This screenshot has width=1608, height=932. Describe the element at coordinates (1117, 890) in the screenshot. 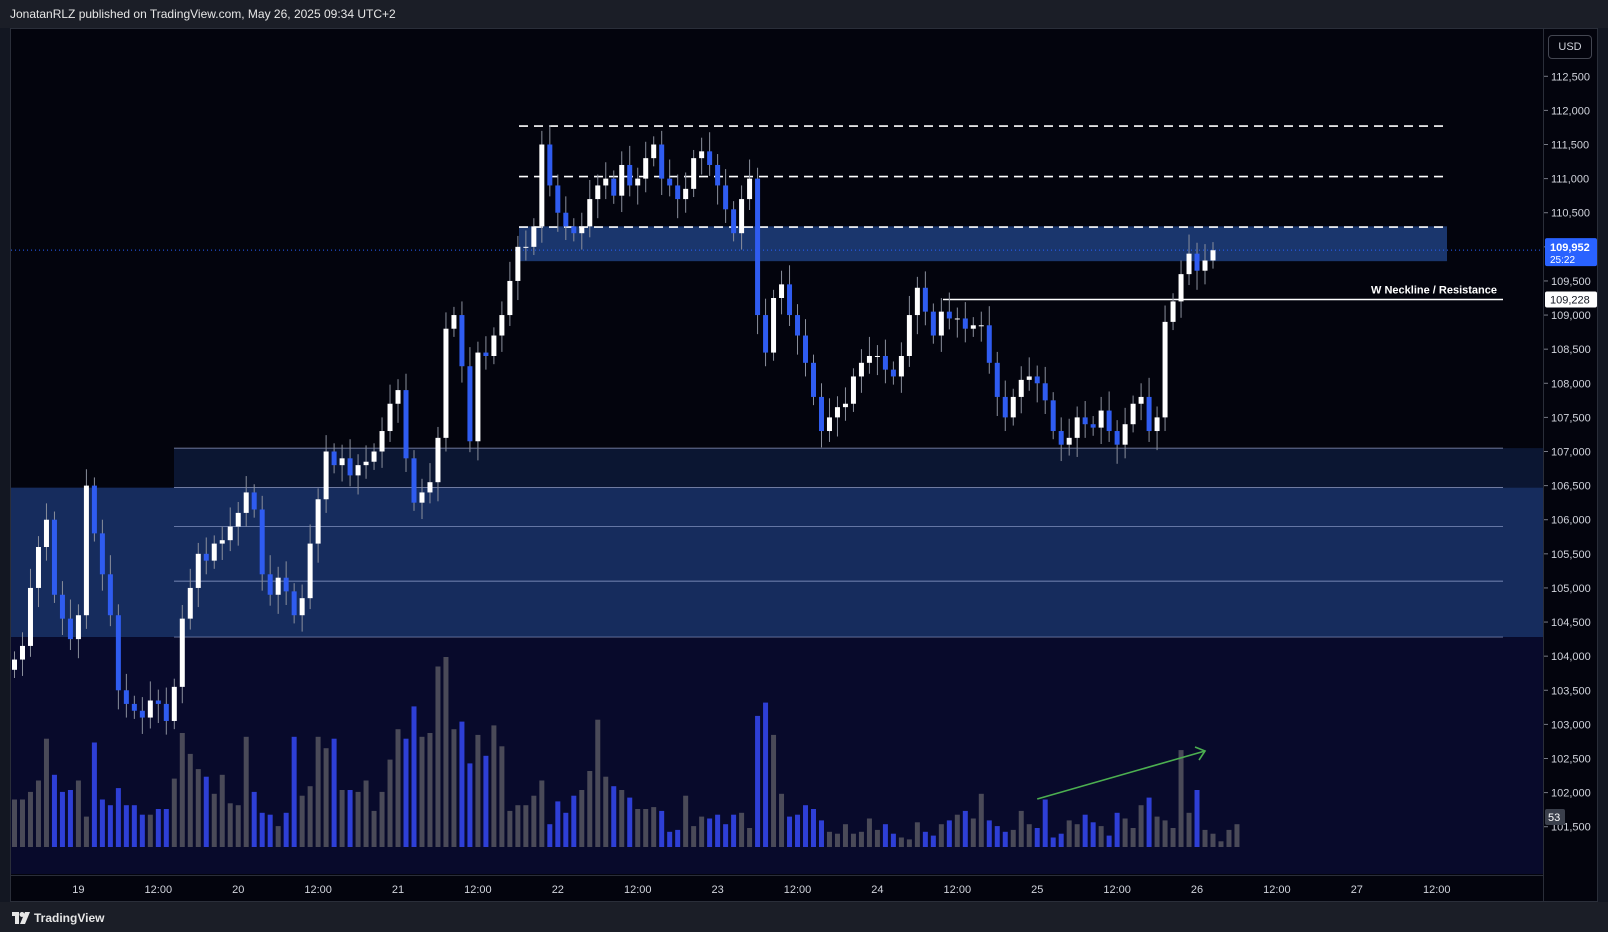

I see `time-tick-label: 12:00` at that location.